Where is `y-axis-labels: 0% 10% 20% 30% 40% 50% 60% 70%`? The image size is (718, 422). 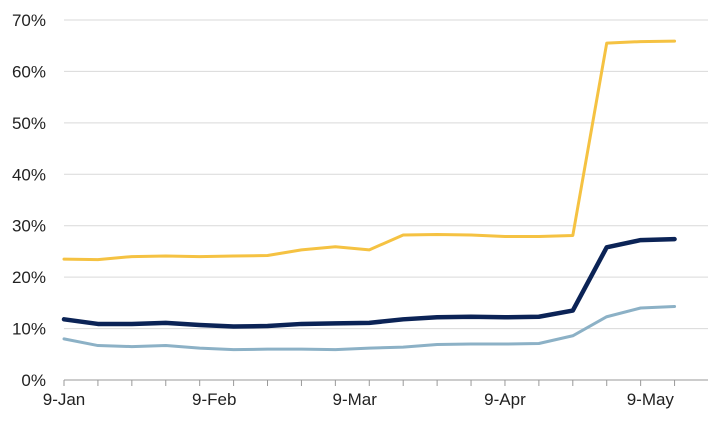 y-axis-labels: 0% 10% 20% 30% 40% 50% 60% 70% is located at coordinates (29, 200).